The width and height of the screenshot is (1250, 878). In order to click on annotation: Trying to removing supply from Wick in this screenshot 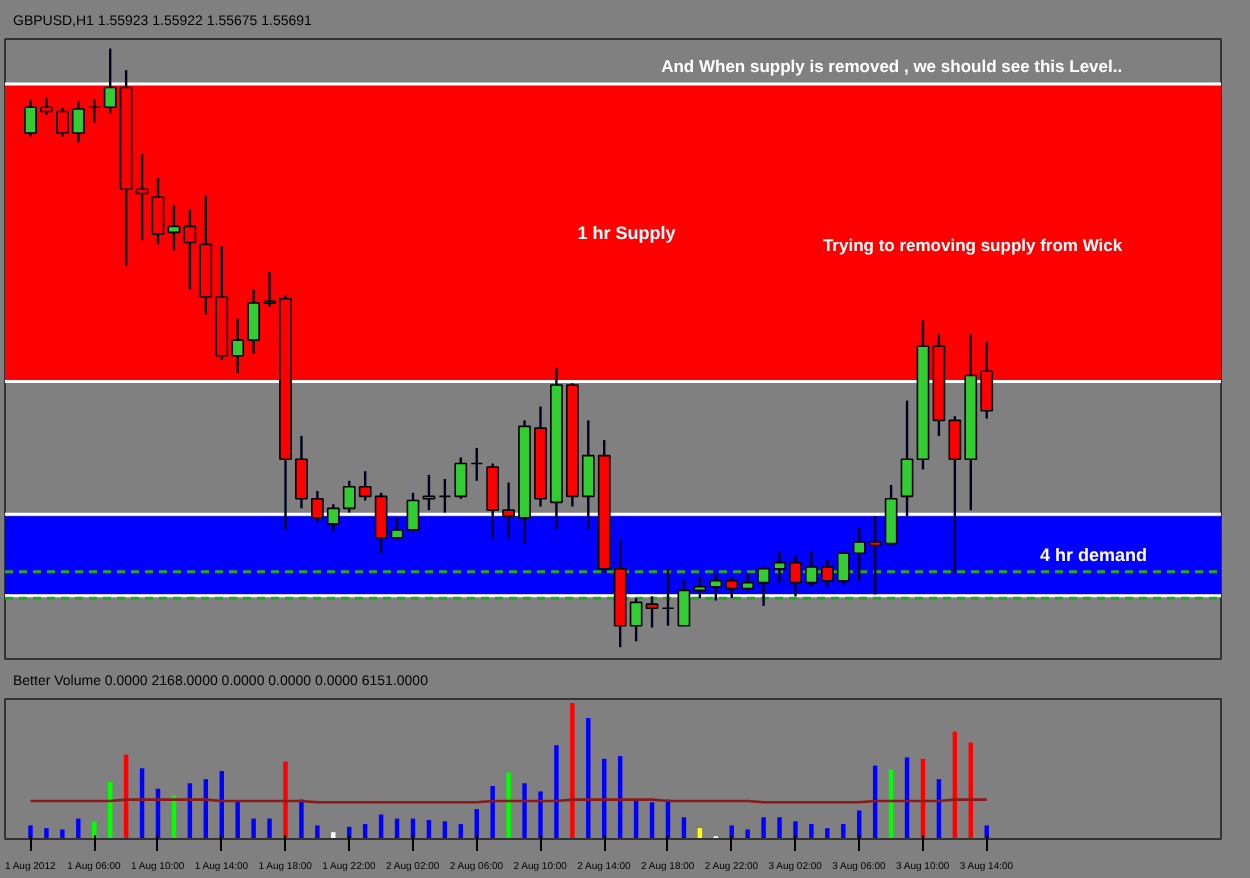, I will do `click(972, 245)`.